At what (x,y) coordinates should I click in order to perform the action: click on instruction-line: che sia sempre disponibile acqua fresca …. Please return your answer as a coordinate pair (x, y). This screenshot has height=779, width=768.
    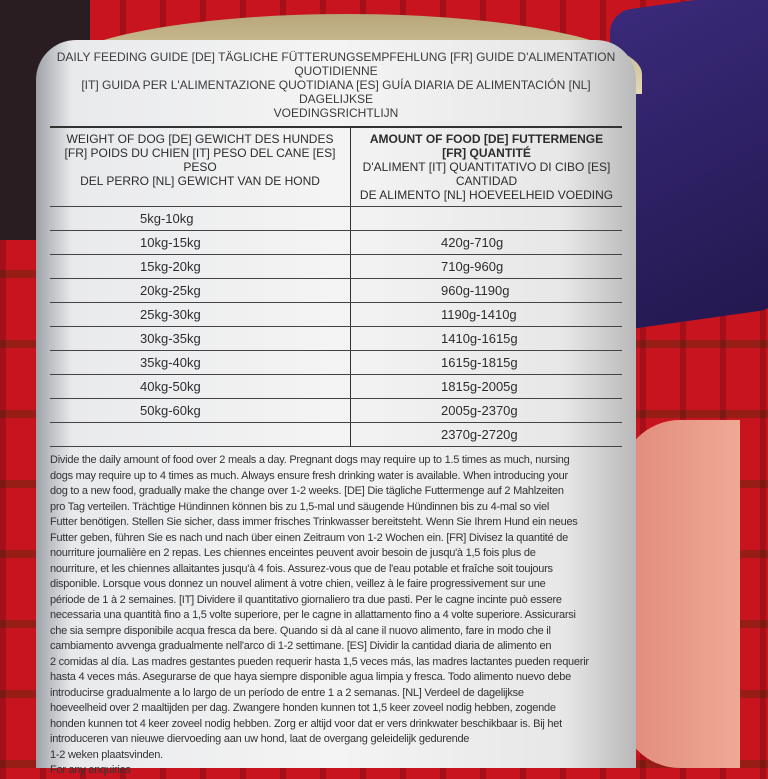
    Looking at the image, I should click on (300, 630).